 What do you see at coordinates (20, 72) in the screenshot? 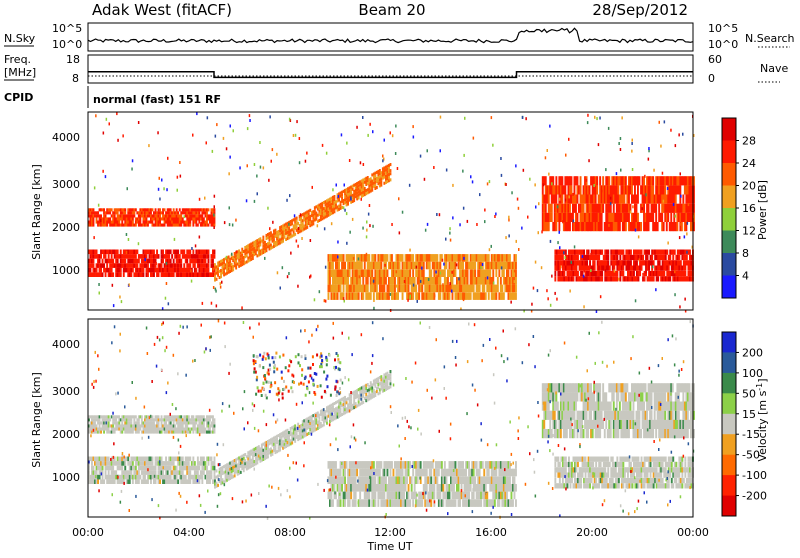
I see `freq-label-line2: [MHz]` at bounding box center [20, 72].